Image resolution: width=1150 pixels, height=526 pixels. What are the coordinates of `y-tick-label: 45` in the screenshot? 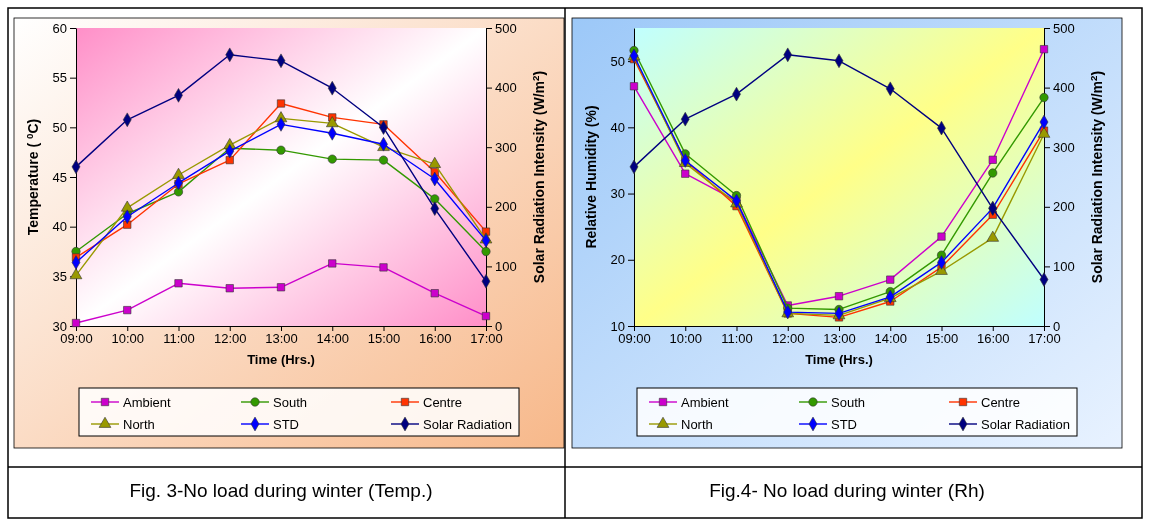 It's located at (59, 177).